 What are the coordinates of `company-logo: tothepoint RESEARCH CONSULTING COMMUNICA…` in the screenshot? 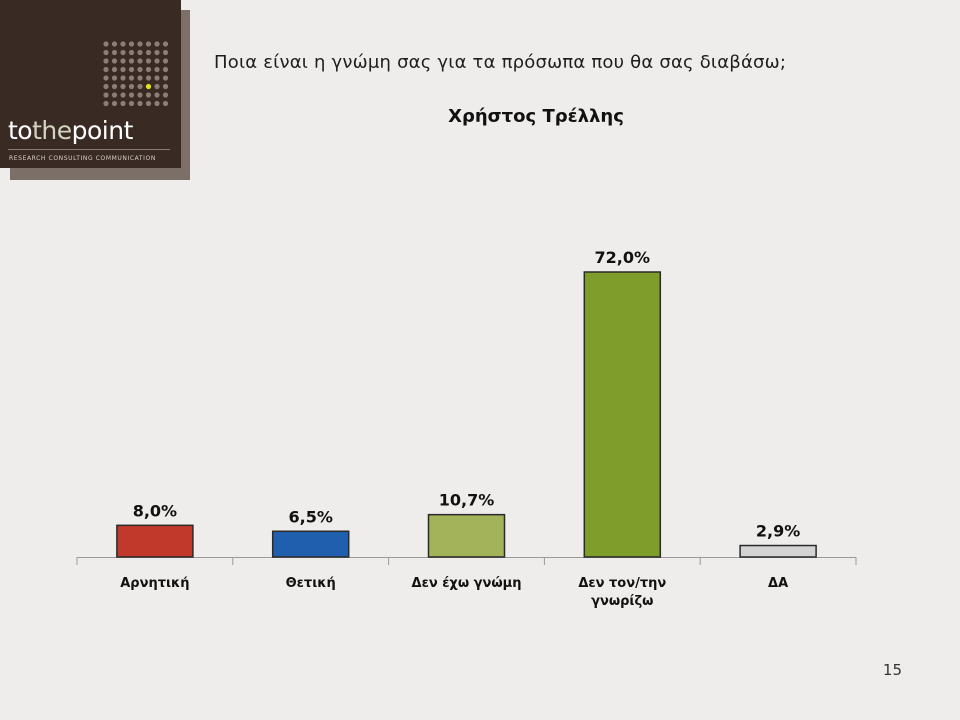 It's located at (90, 84).